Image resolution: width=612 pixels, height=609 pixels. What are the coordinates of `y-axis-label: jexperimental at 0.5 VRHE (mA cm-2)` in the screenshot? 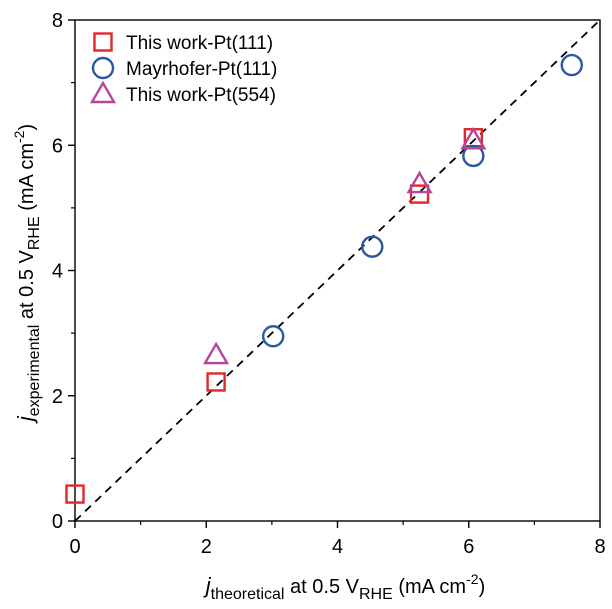 It's located at (27, 274).